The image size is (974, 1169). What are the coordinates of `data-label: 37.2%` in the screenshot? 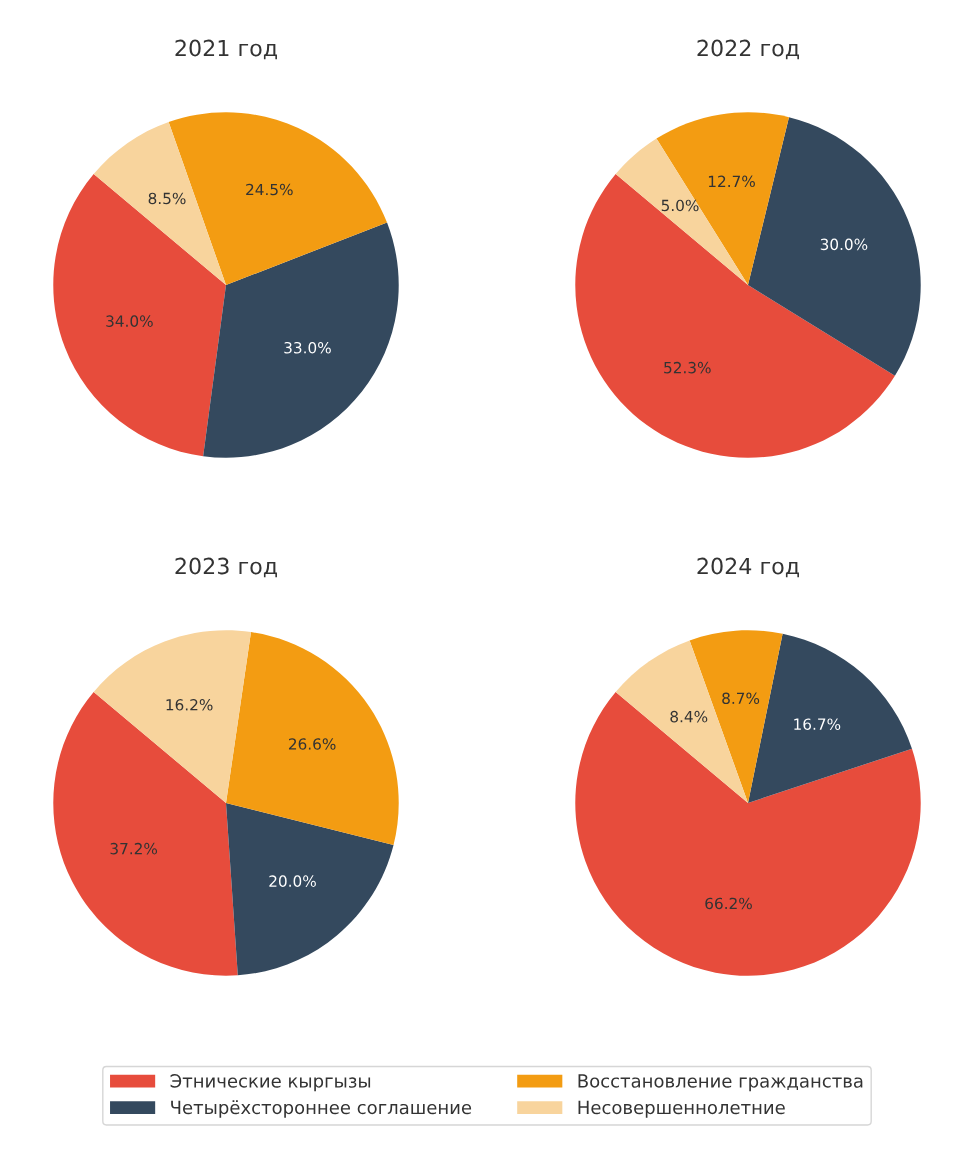 It's located at (134, 848).